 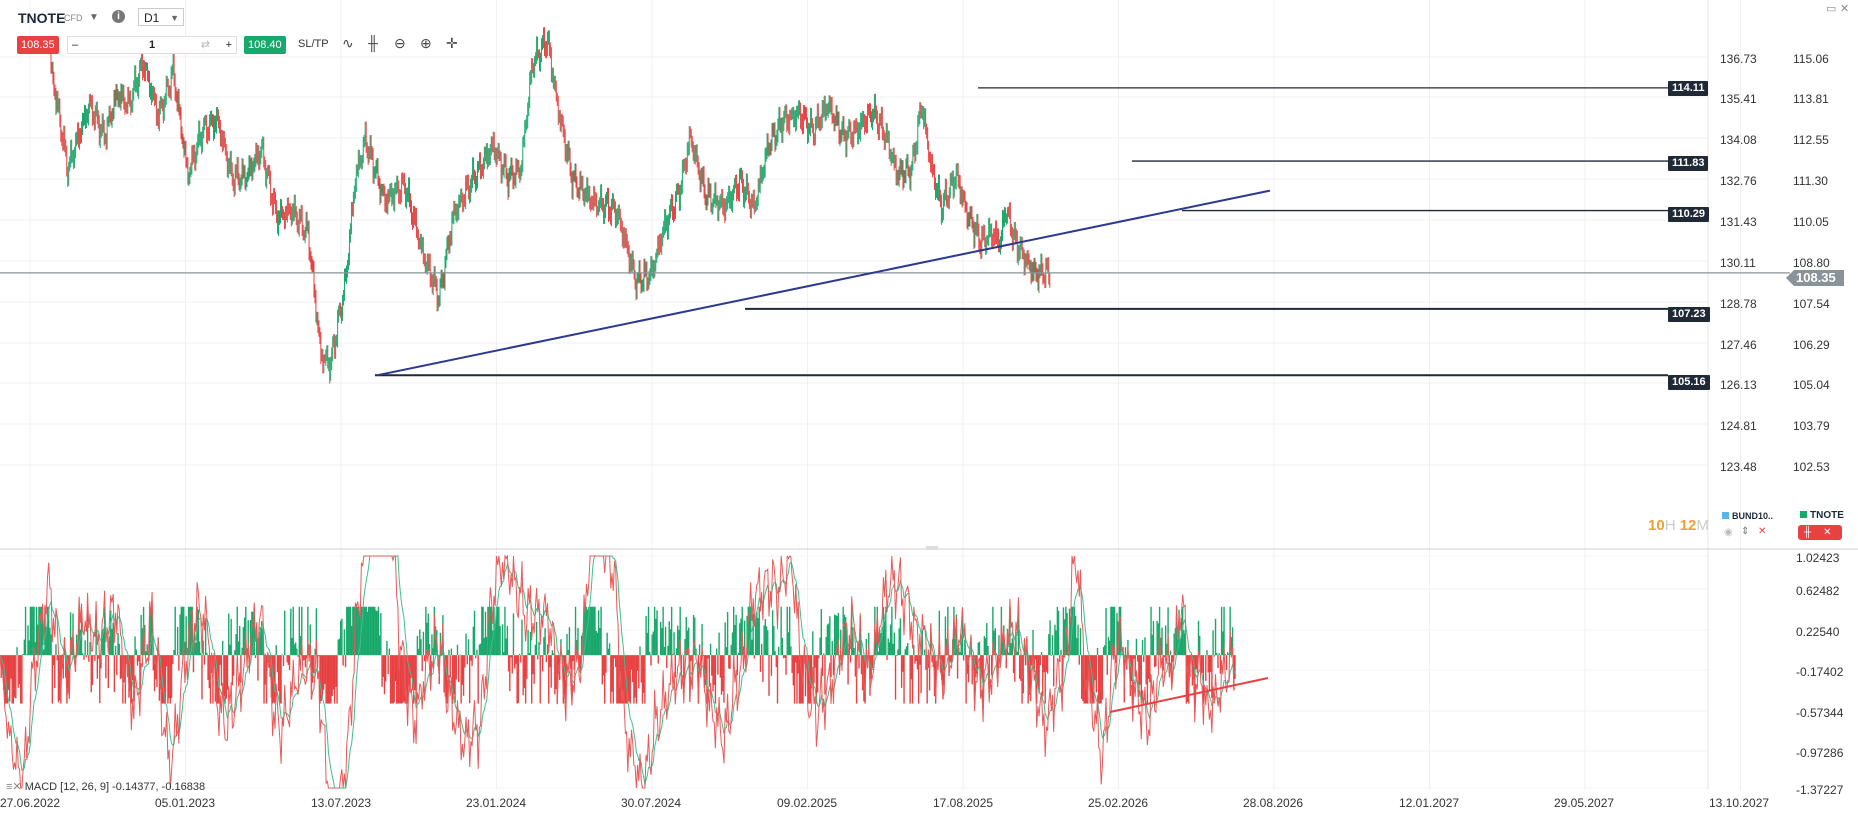 What do you see at coordinates (1738, 263) in the screenshot?
I see `price-label: 130.11` at bounding box center [1738, 263].